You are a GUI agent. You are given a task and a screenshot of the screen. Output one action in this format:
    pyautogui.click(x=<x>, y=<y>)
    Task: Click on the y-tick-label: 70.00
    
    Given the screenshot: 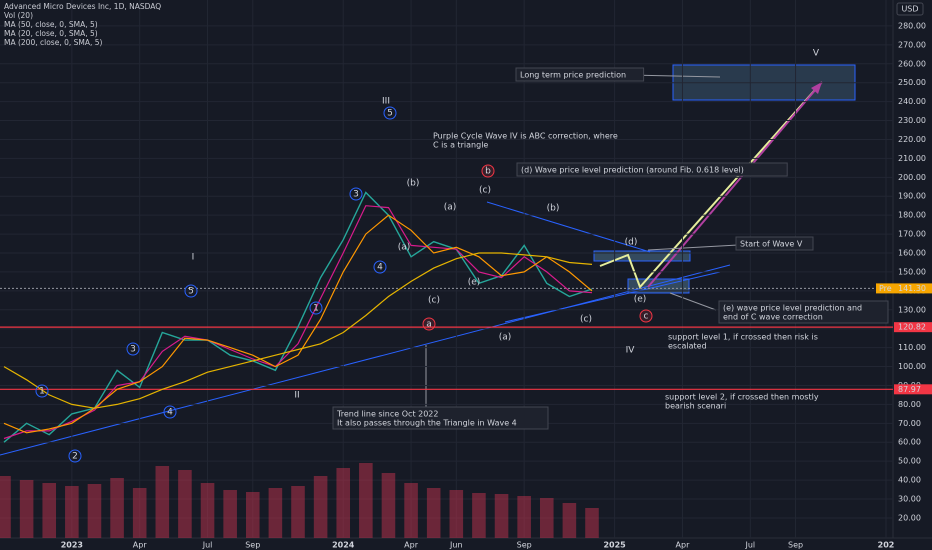 What is the action you would take?
    pyautogui.click(x=909, y=423)
    